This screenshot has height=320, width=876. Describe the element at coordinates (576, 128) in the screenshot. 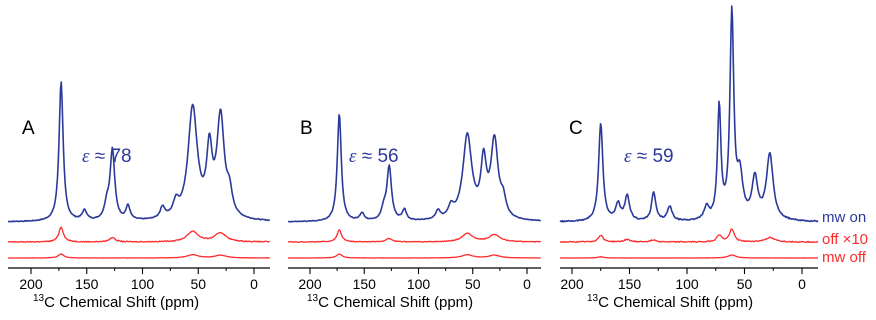

I see `panel-letter-c: C` at that location.